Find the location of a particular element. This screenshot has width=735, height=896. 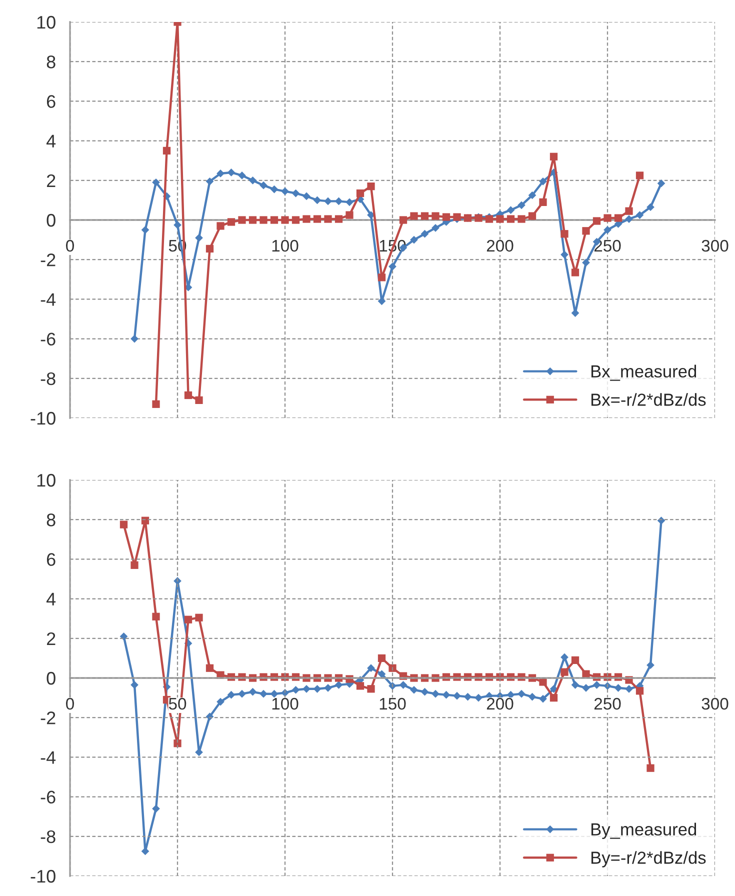

y-tick-label: 4 is located at coordinates (51, 141).